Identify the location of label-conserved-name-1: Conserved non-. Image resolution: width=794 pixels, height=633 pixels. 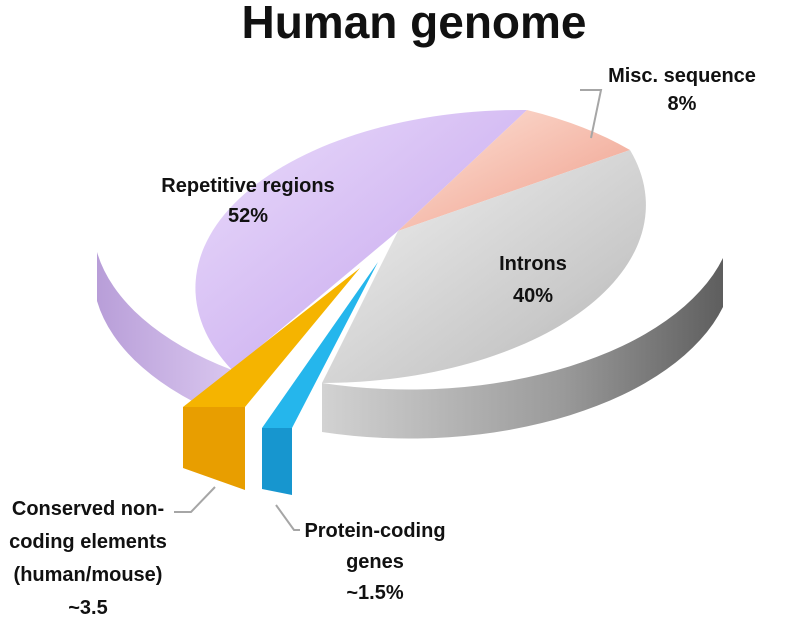
(88, 509).